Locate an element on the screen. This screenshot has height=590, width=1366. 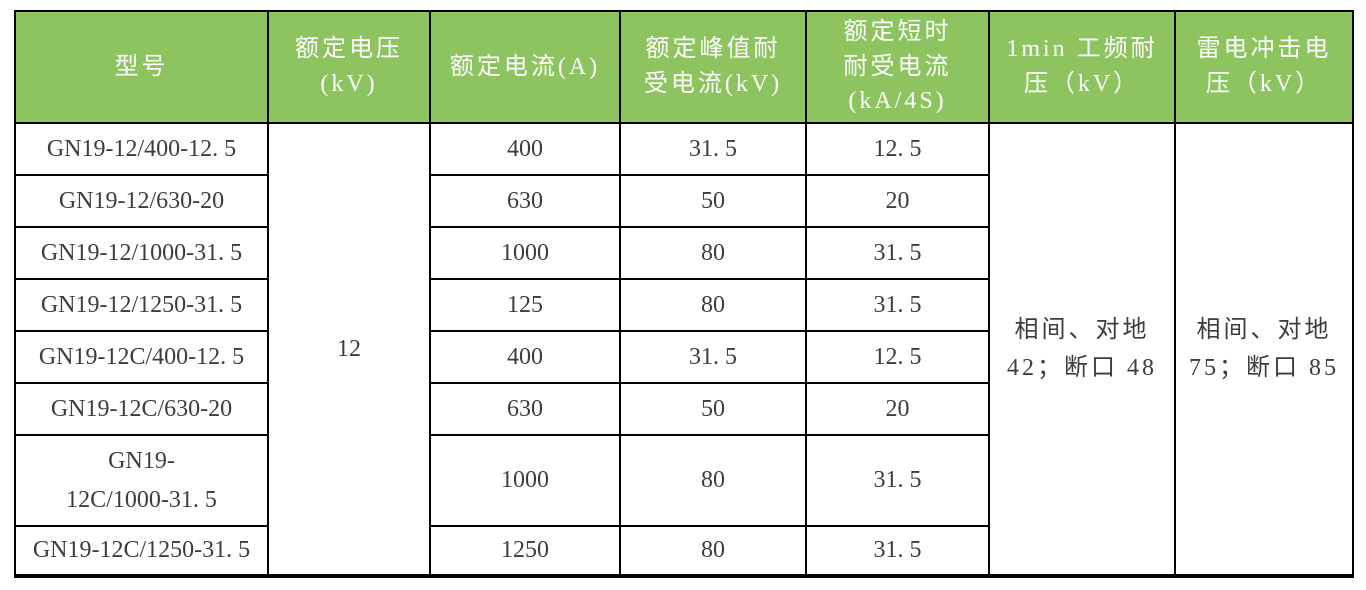
model-cell: GN19-12/400-12. 5 is located at coordinates (141, 149).